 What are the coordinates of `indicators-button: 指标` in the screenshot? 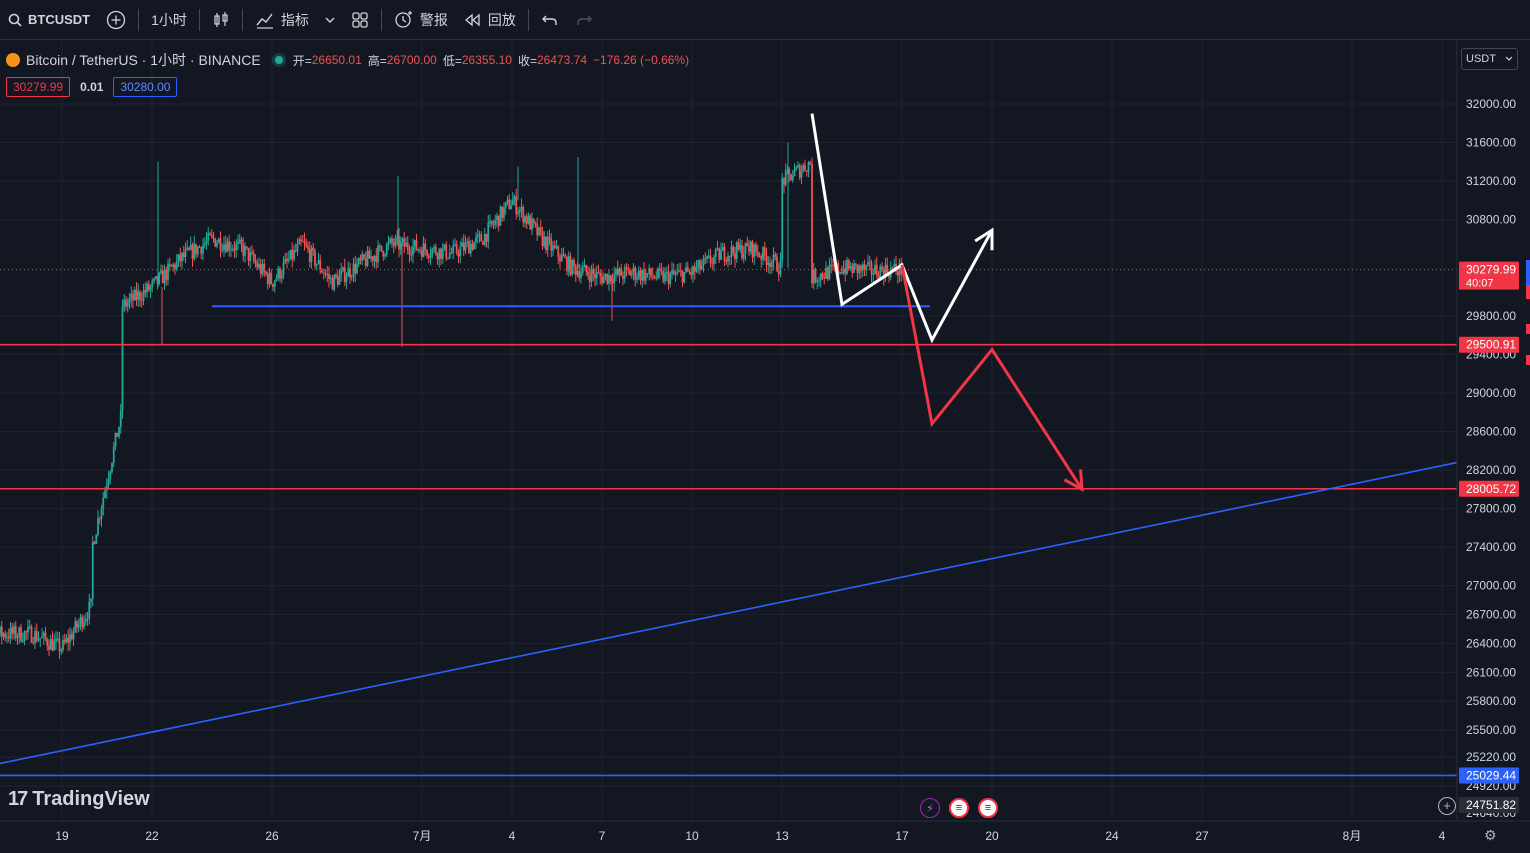 It's located at (282, 20).